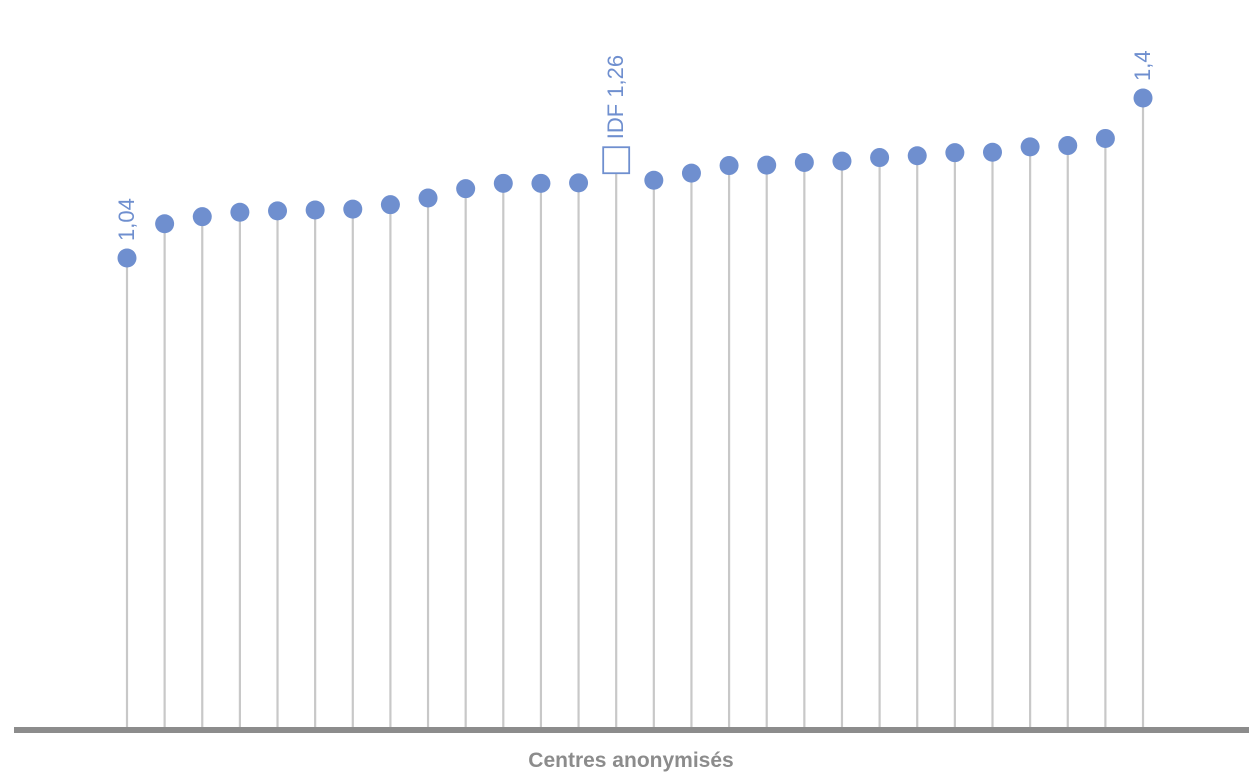 The width and height of the screenshot is (1249, 775). Describe the element at coordinates (616, 160) in the screenshot. I see `region-average-marker` at that location.